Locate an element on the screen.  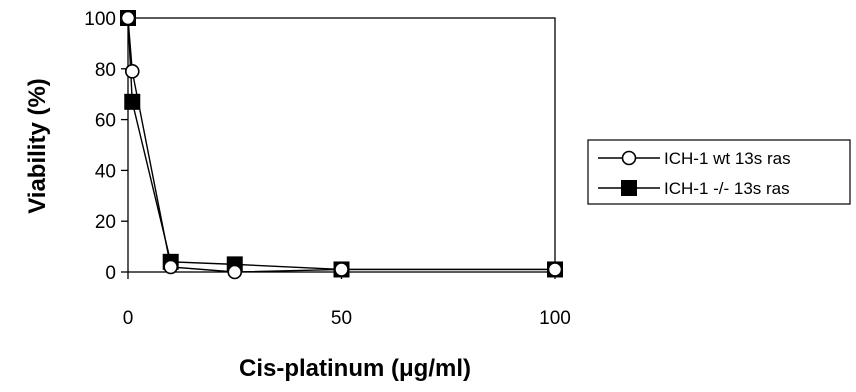
legend-entry: ICH-1 wt 13s ras is located at coordinates (694, 158).